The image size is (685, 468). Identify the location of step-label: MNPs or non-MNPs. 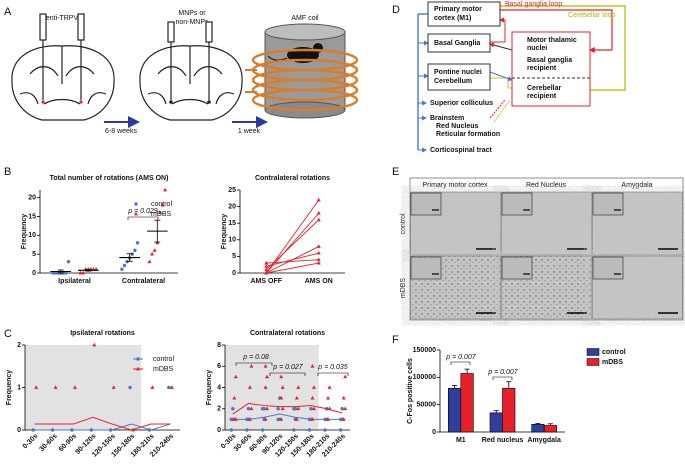
(192, 18).